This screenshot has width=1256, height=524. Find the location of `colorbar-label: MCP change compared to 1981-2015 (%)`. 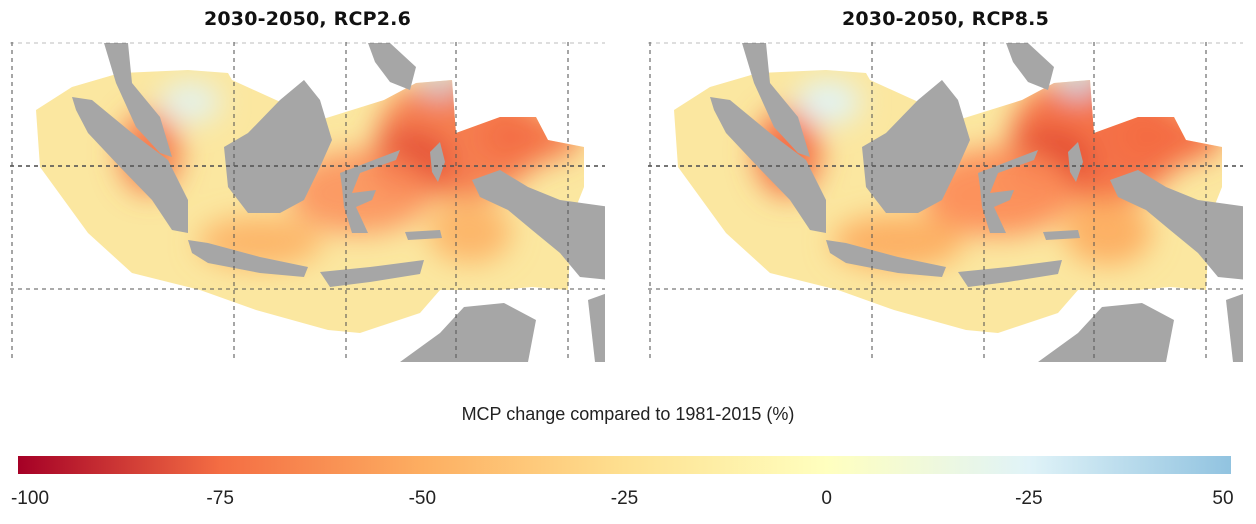

colorbar-label: MCP change compared to 1981-2015 (%) is located at coordinates (628, 414).